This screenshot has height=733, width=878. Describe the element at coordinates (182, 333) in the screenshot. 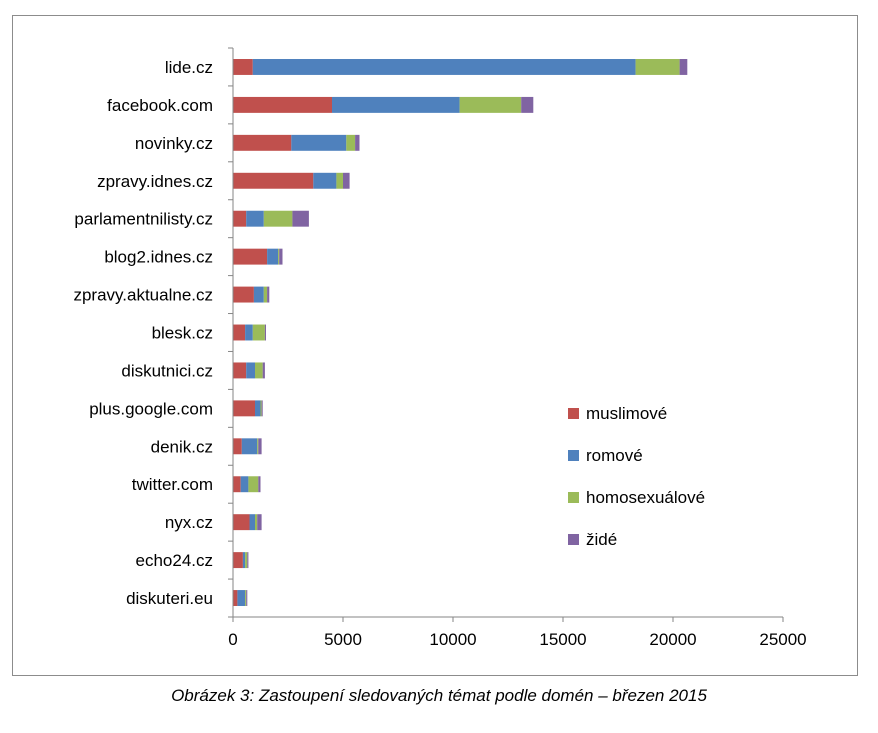

I see `category-label: blesk.cz` at that location.